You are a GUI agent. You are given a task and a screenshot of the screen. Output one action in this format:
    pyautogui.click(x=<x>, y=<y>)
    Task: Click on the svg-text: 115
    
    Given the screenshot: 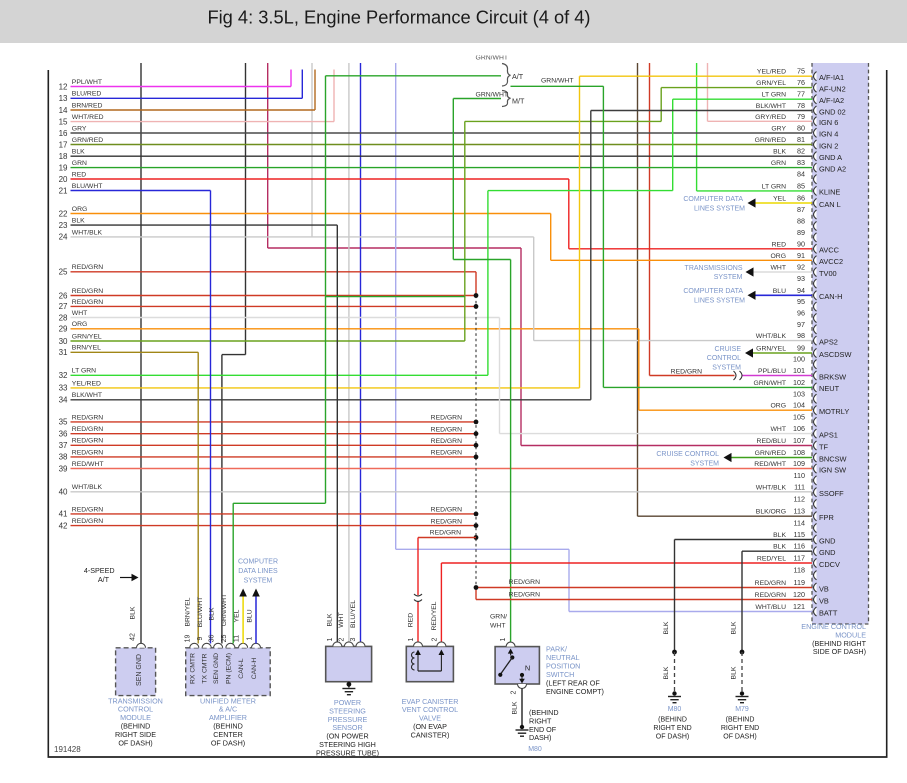 What is the action you would take?
    pyautogui.click(x=799, y=534)
    